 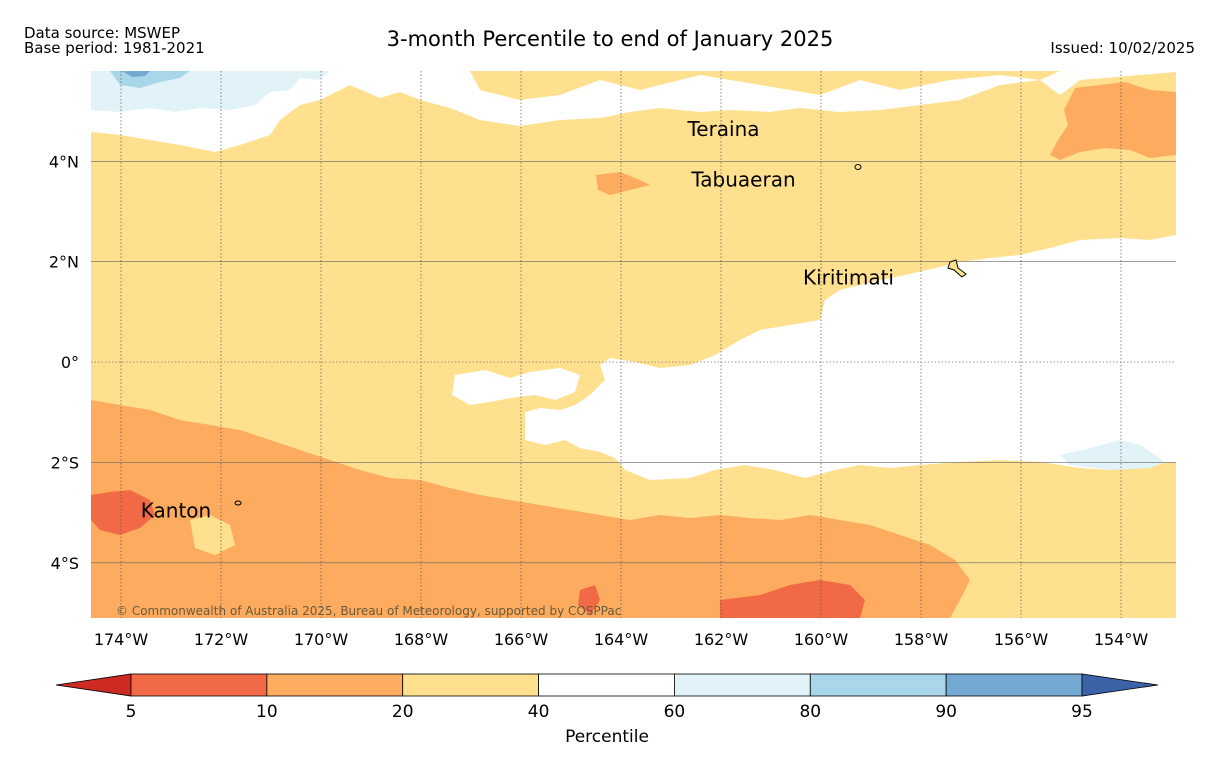 I want to click on colorbar: 5 10 20 40 60 80 90 95, so click(x=607, y=697).